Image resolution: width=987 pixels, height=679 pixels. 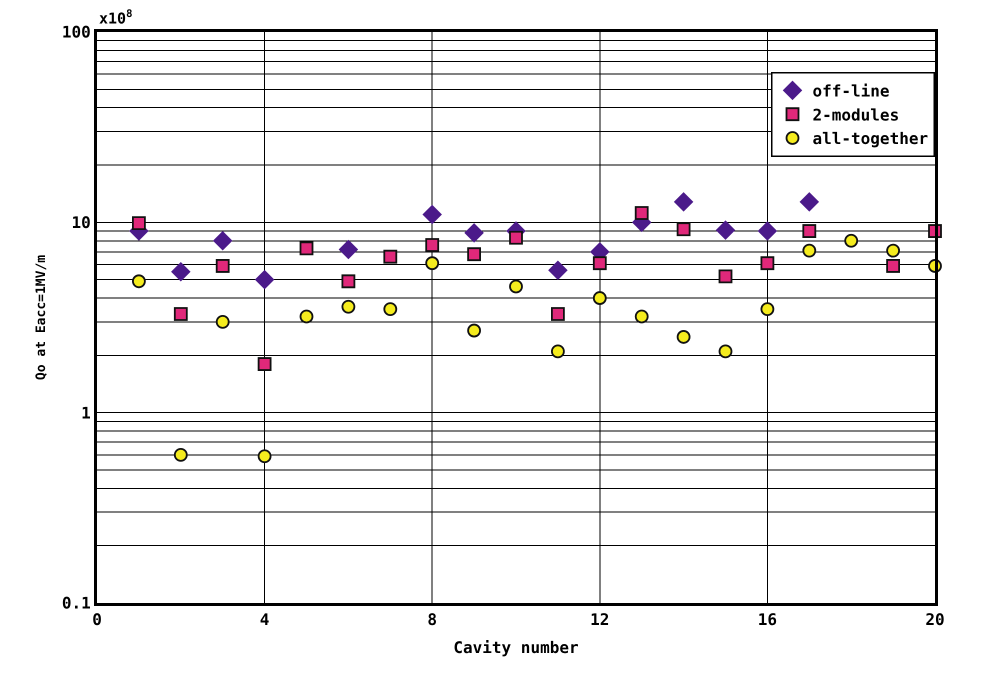 What do you see at coordinates (851, 91) in the screenshot?
I see `legend-label: off-line` at bounding box center [851, 91].